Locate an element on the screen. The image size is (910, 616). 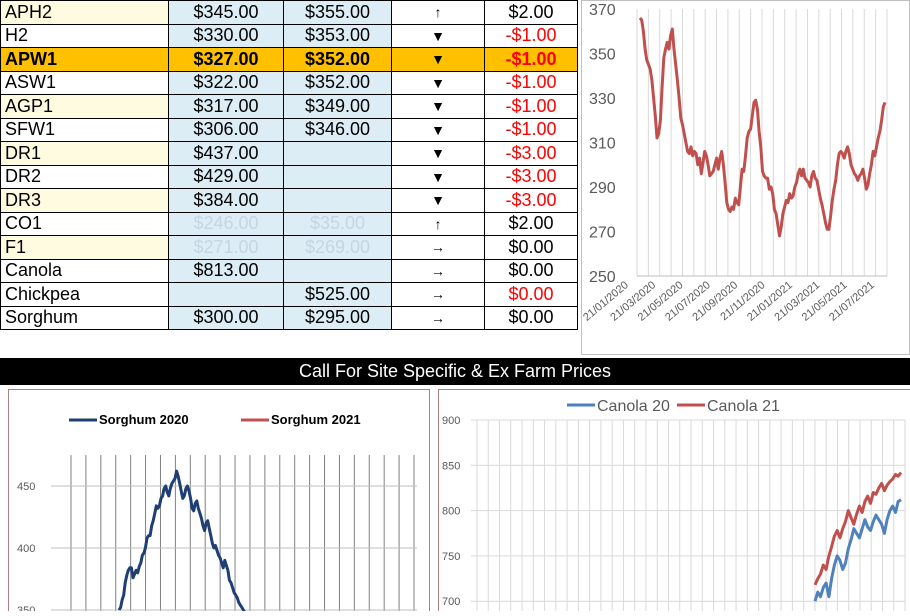
y-tick-label: 370 is located at coordinates (602, 10).